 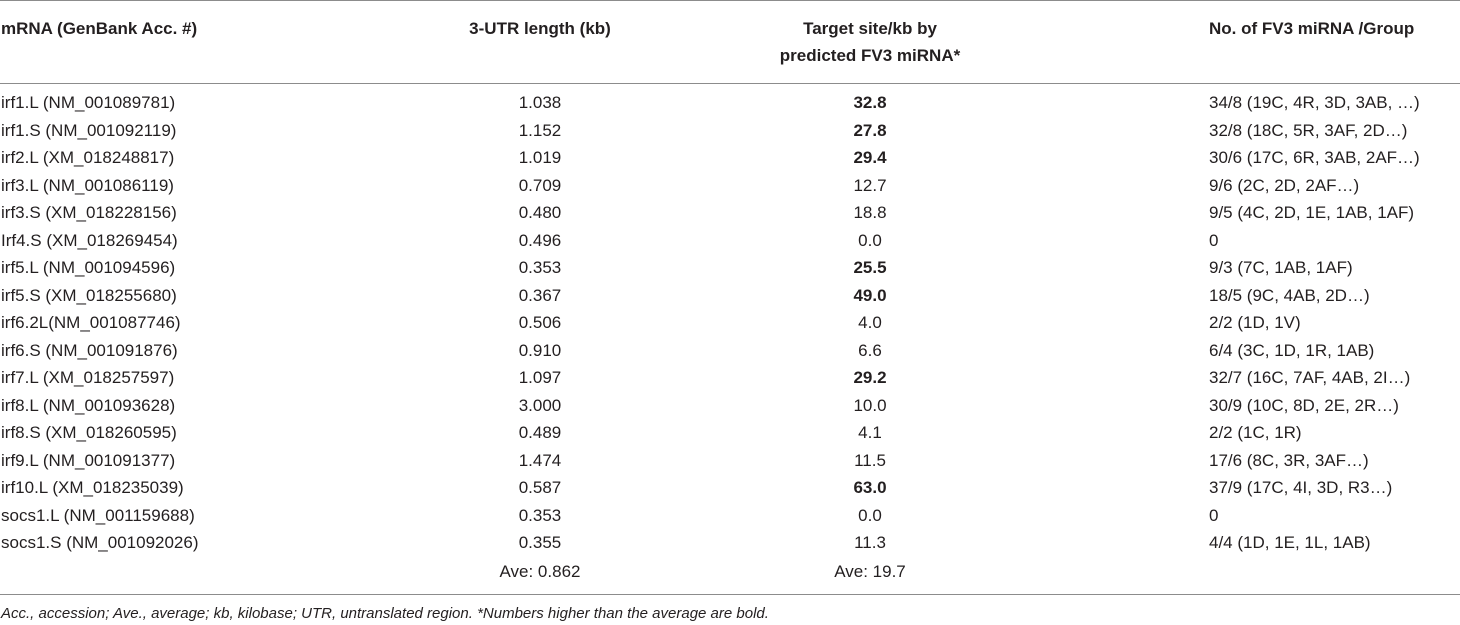 What do you see at coordinates (89, 130) in the screenshot?
I see `cell-mrna: irf1.S (NM_001092119)` at bounding box center [89, 130].